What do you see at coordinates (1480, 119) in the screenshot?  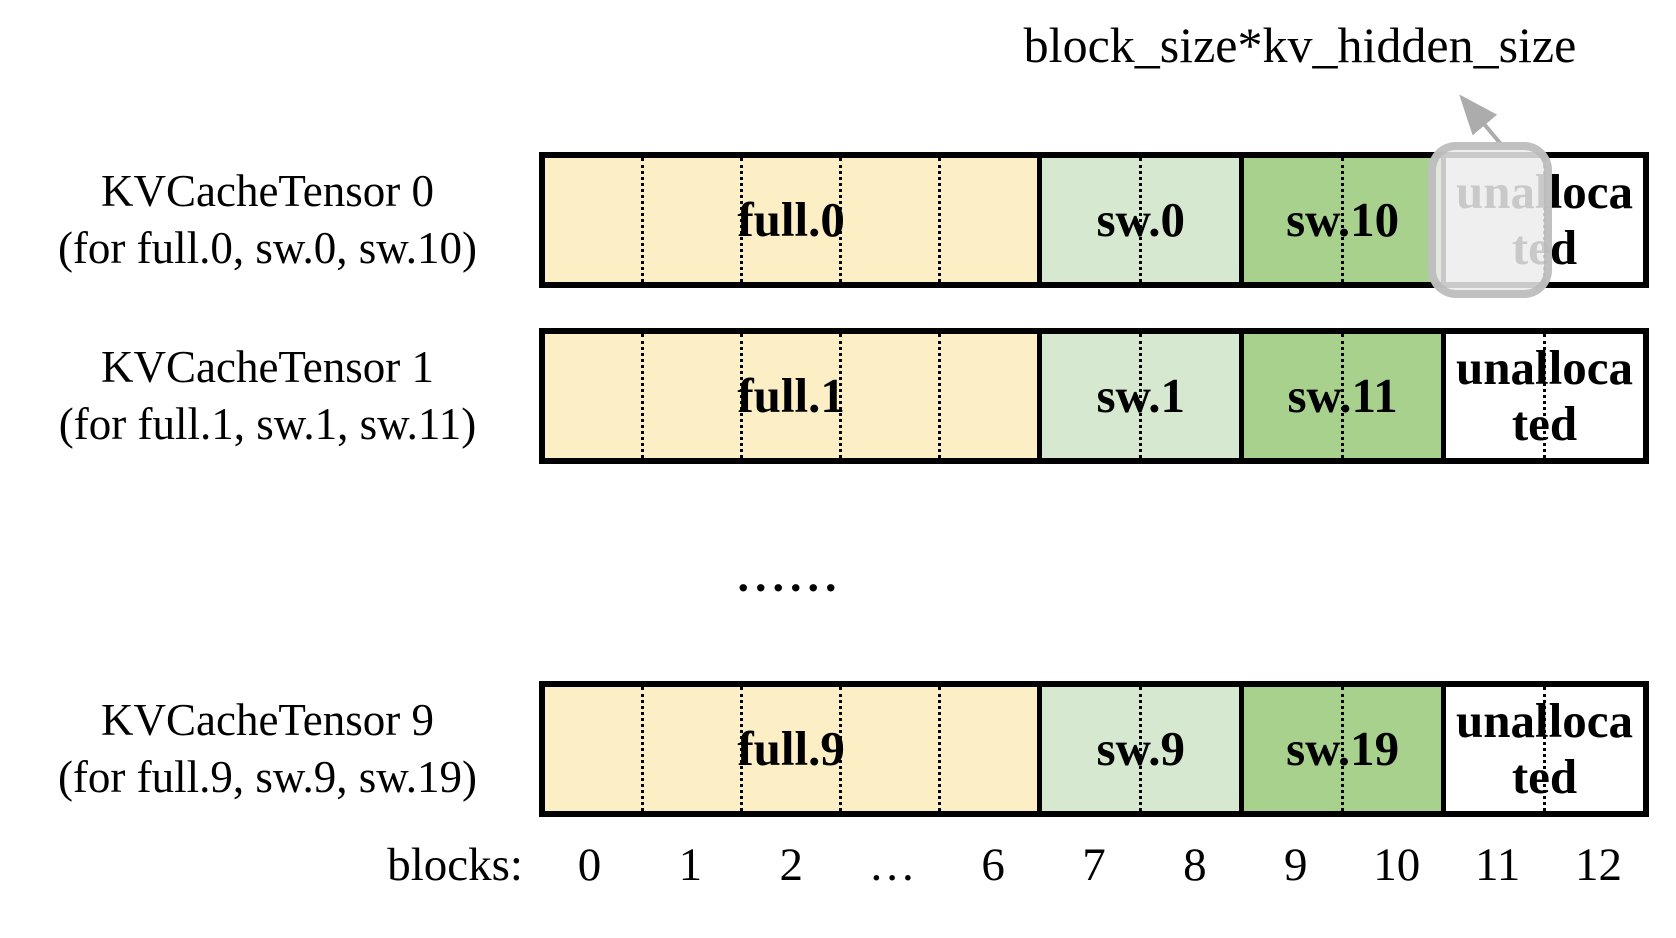 I see `arrow-line` at bounding box center [1480, 119].